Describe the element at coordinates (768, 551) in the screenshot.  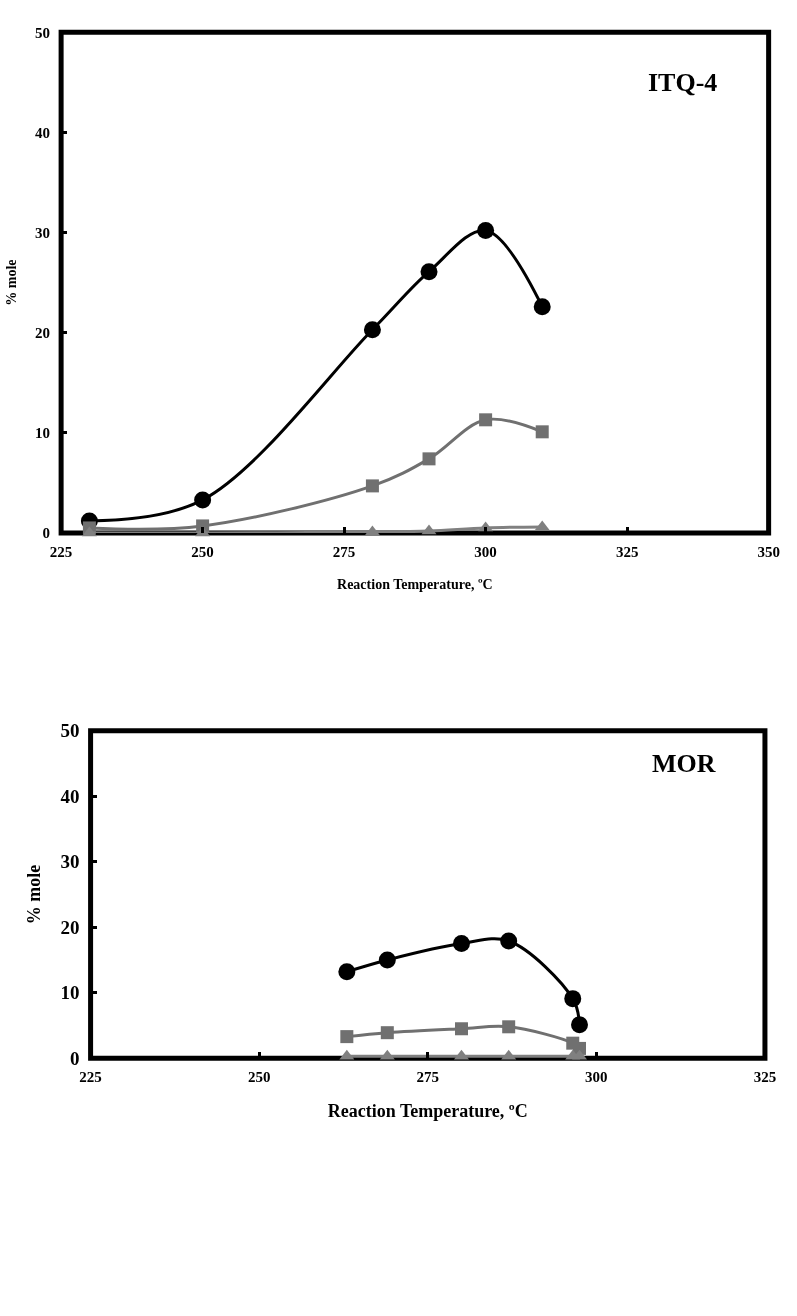
I see `x-tick-label: 350` at that location.